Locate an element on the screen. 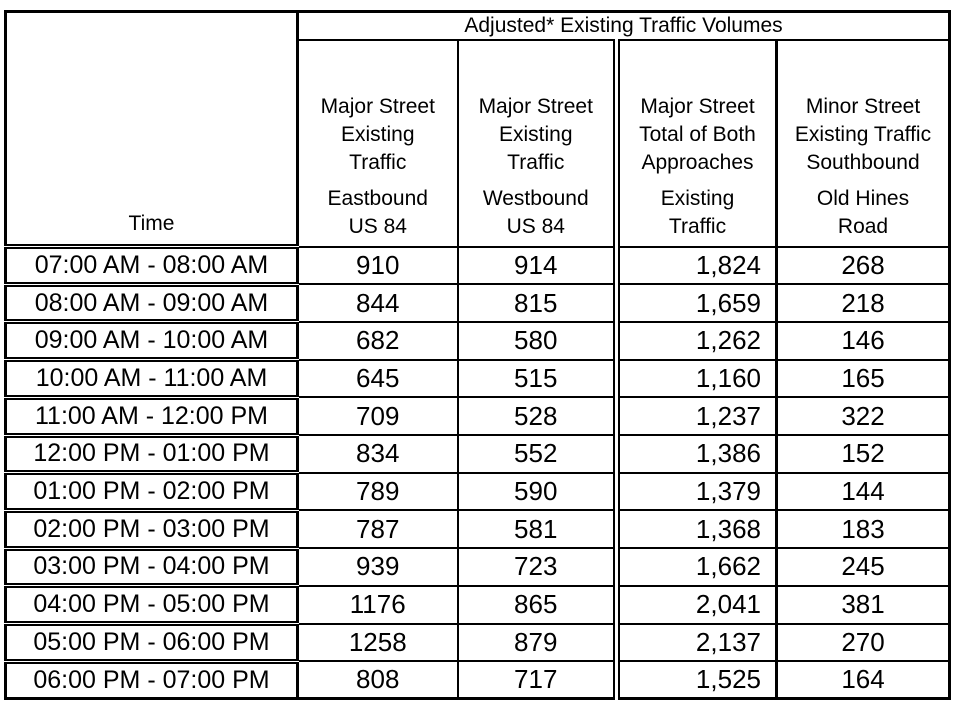 This screenshot has height=713, width=957. westbound-cell: 815 is located at coordinates (538, 303).